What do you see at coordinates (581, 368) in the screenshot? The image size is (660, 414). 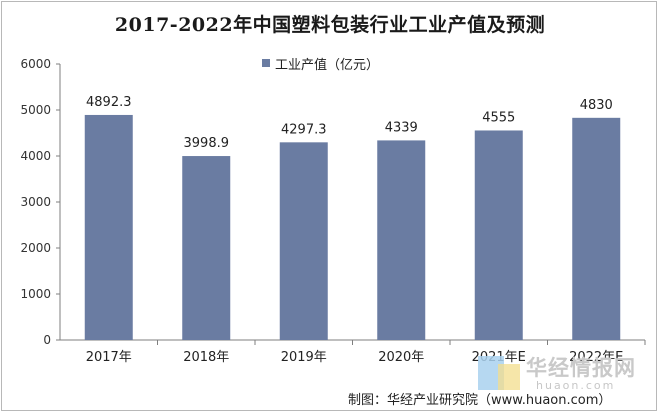 I see `watermark-text: 华经情报网` at bounding box center [581, 368].